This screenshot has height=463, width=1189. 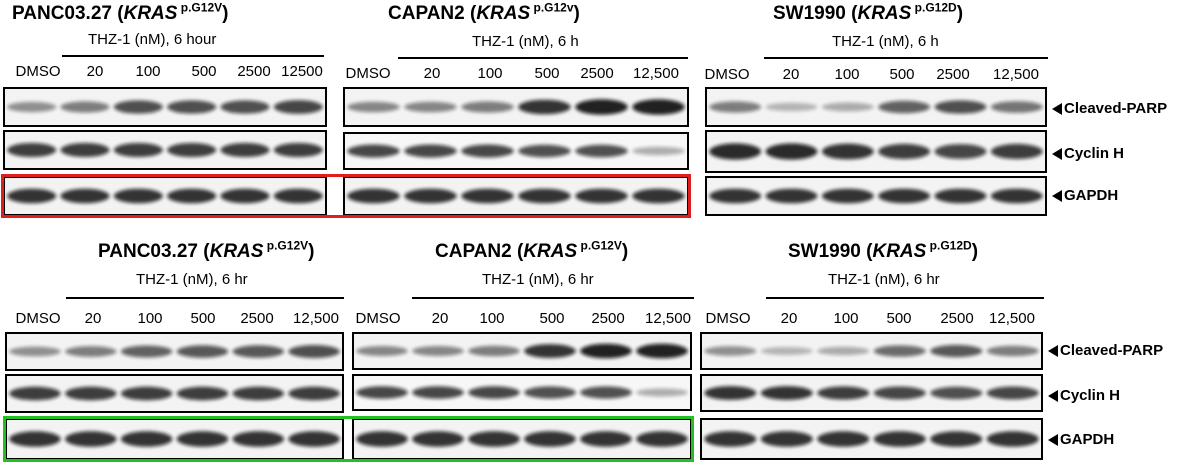 I want to click on panel-title: PANC03.27 (KRAS p.G12V), so click(x=120, y=12).